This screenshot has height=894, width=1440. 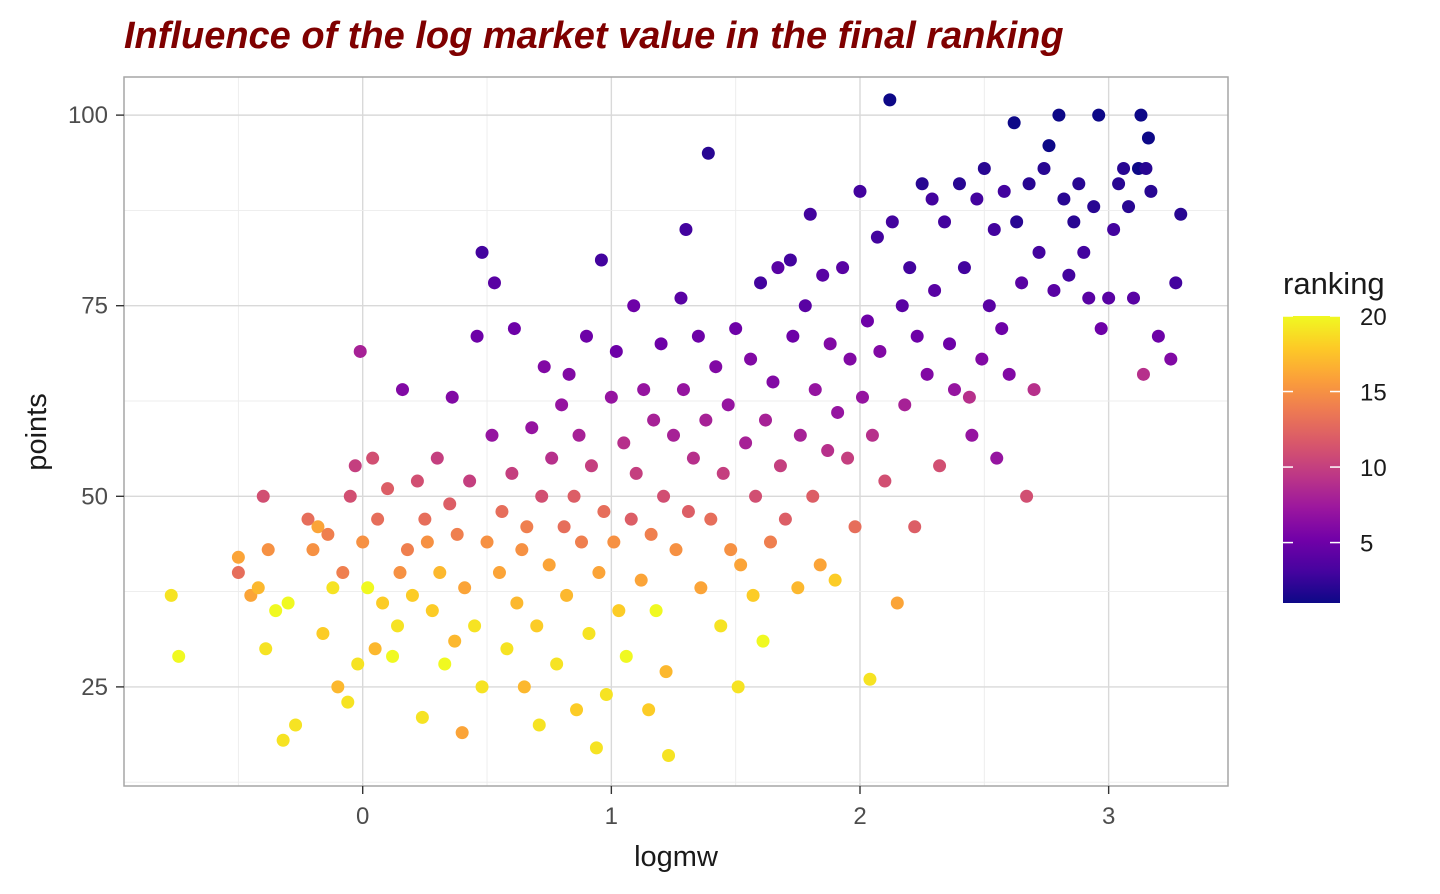 I want to click on legend-tick-label: 10, so click(x=1373, y=468).